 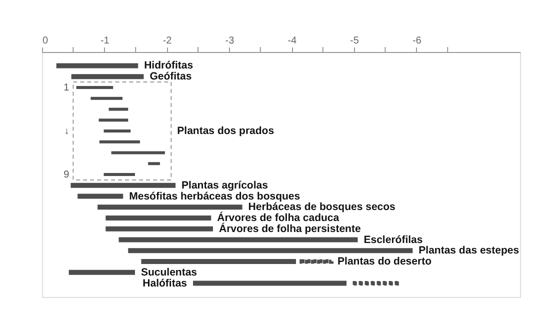 I want to click on y-tick-label: Árvores de folha persistente, so click(x=289, y=228).